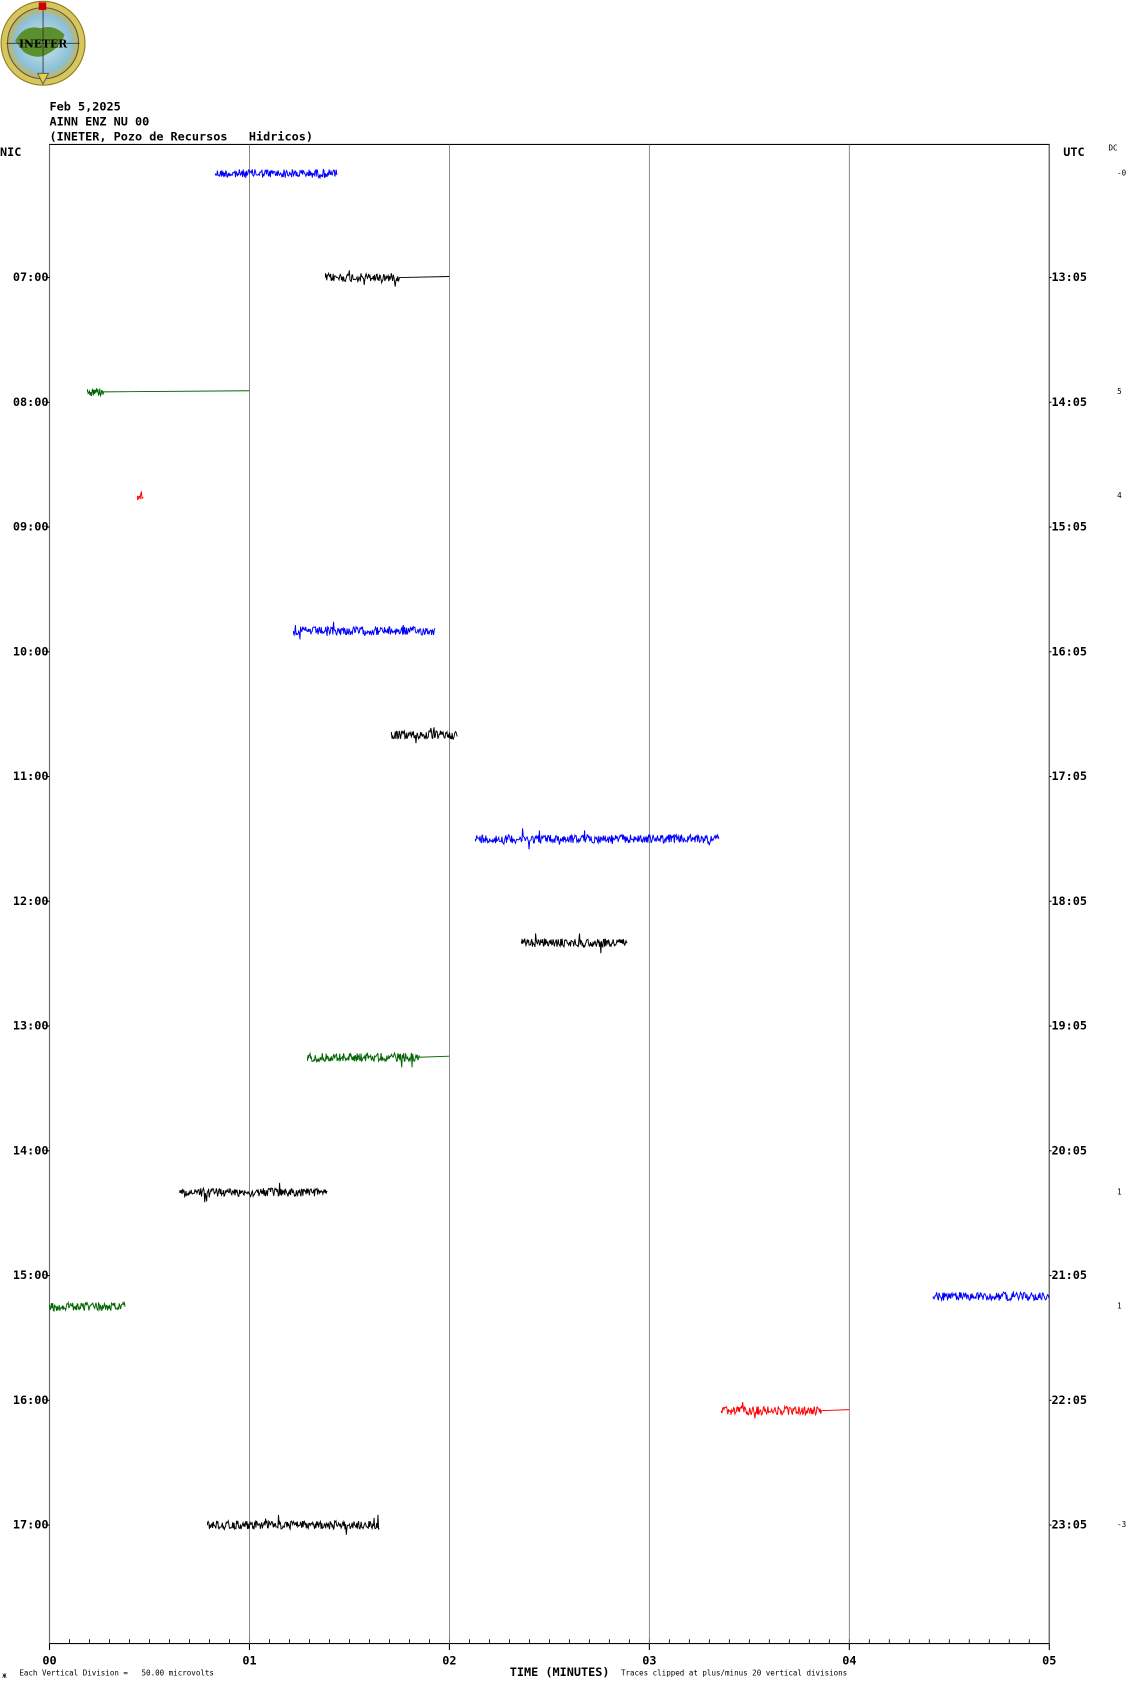  What do you see at coordinates (1069, 402) in the screenshot?
I see `y2-tick-label: 14:05` at bounding box center [1069, 402].